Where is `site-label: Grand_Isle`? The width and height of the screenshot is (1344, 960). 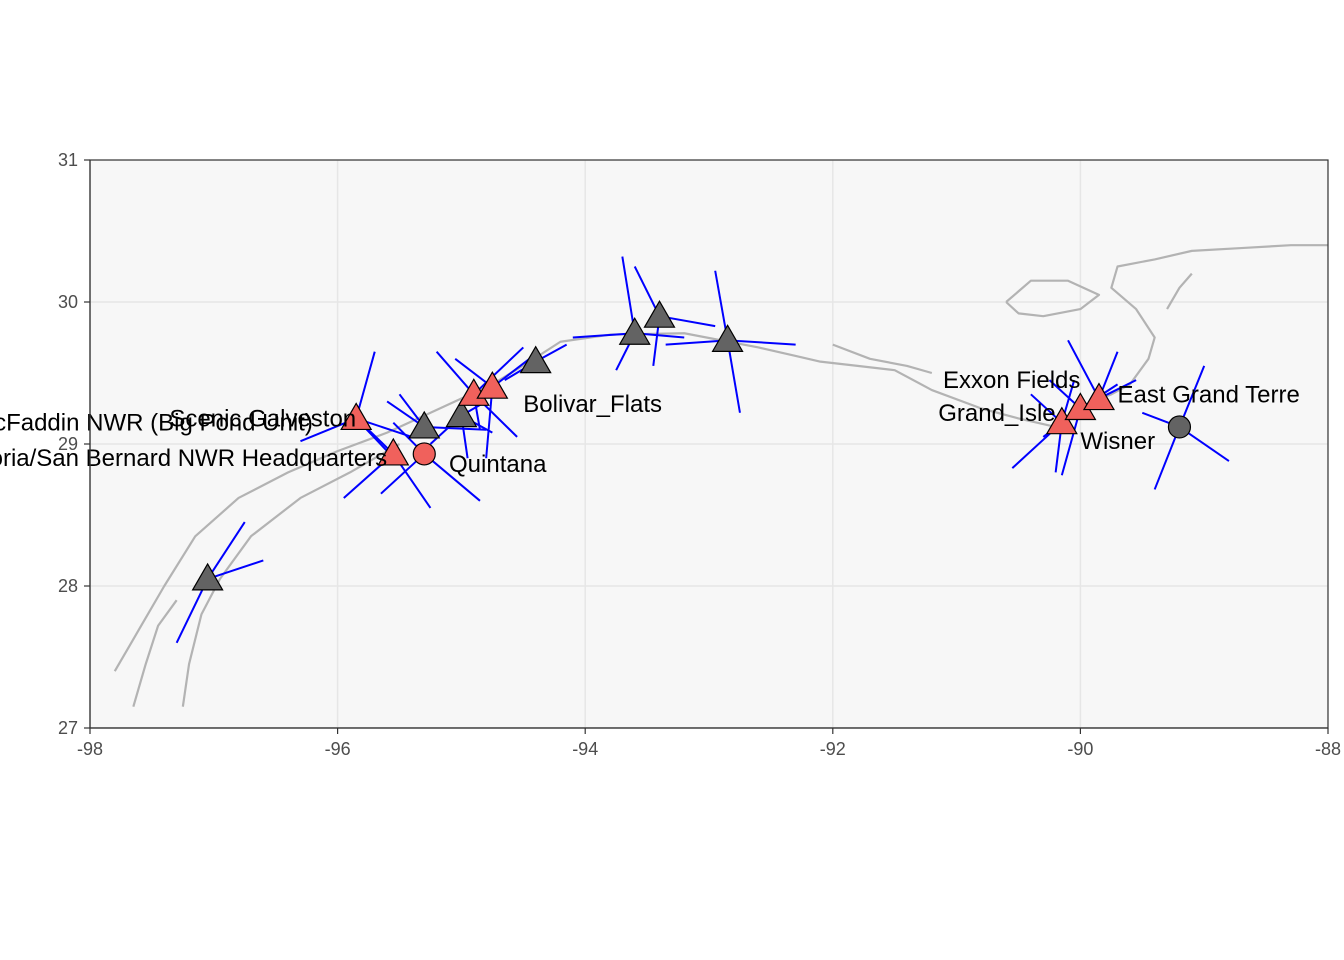 site-label: Grand_Isle is located at coordinates (996, 413).